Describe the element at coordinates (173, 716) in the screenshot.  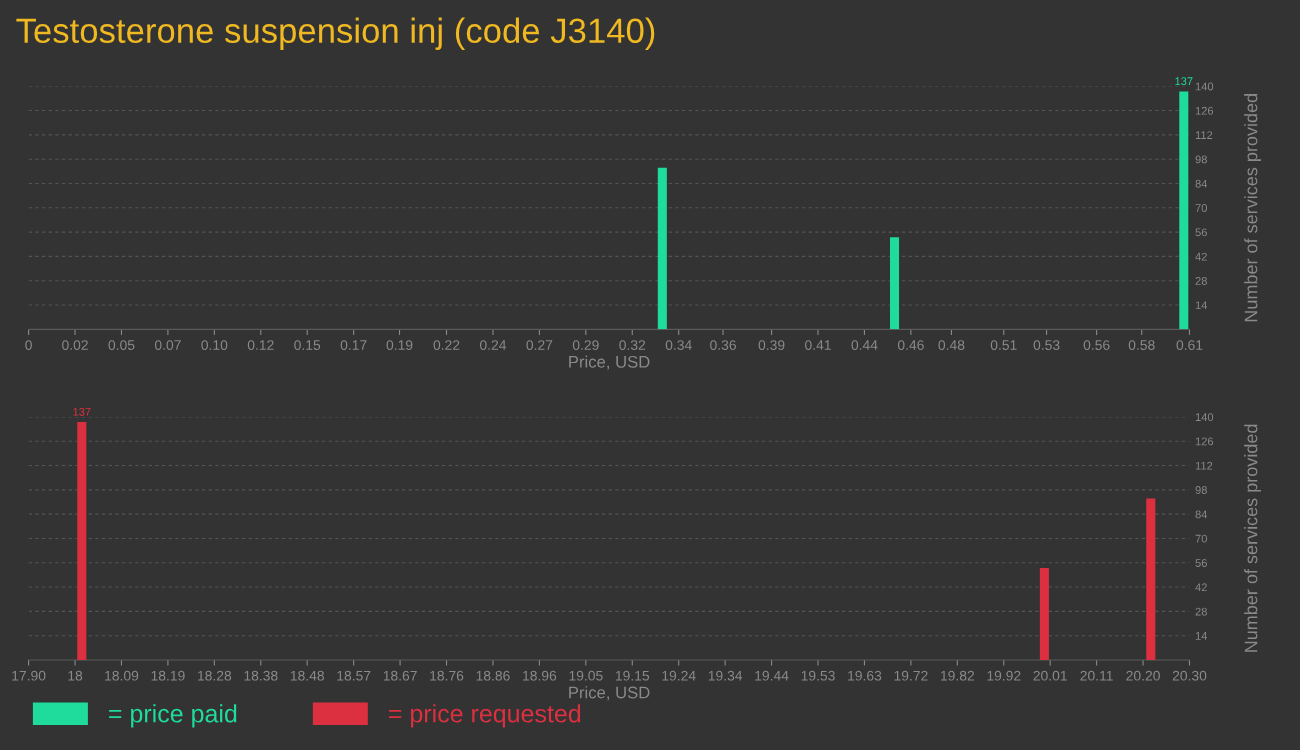
I see `legend-label: = price paid` at that location.